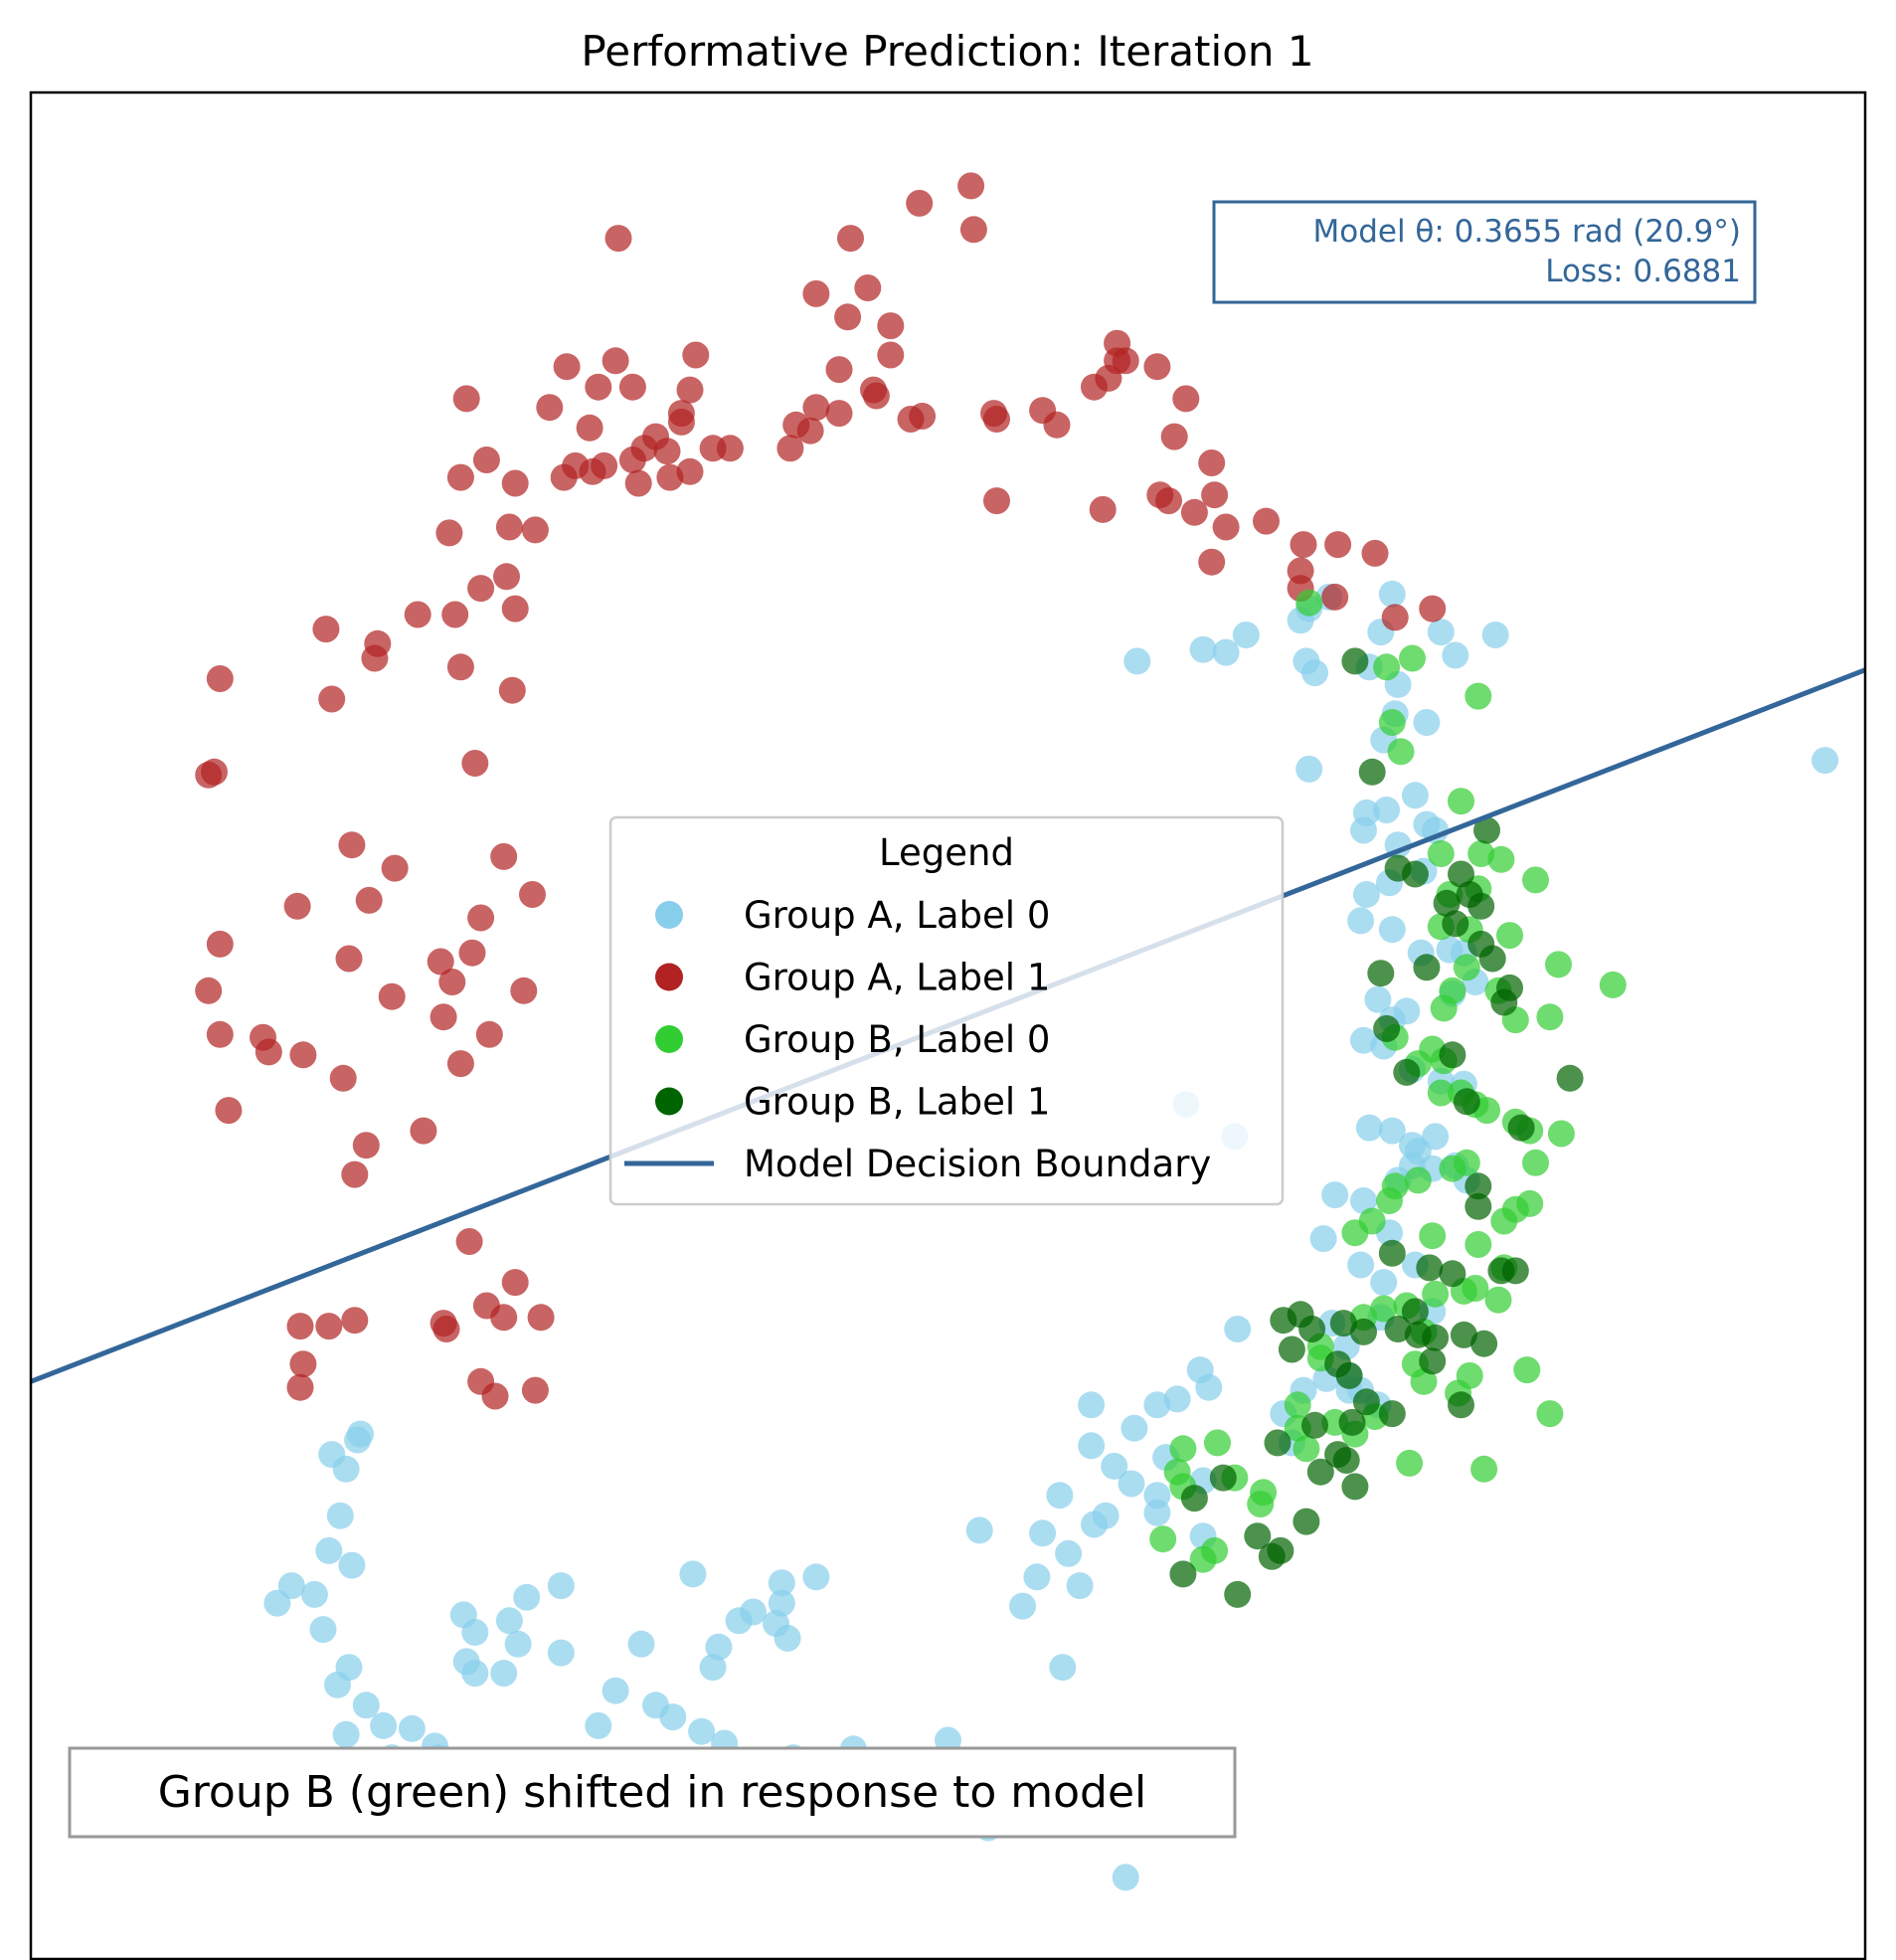 This screenshot has height=1960, width=1896. I want to click on chart-title: Performative Prediction: Iteration 1, so click(947, 51).